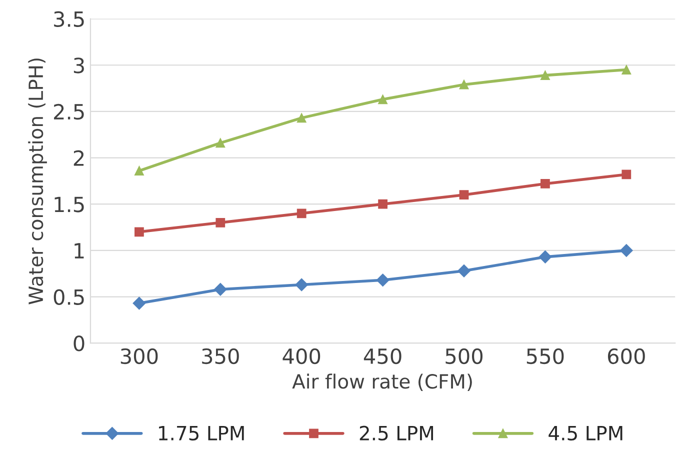 The height and width of the screenshot is (470, 696). I want to click on x-tick-label: 500, so click(464, 356).